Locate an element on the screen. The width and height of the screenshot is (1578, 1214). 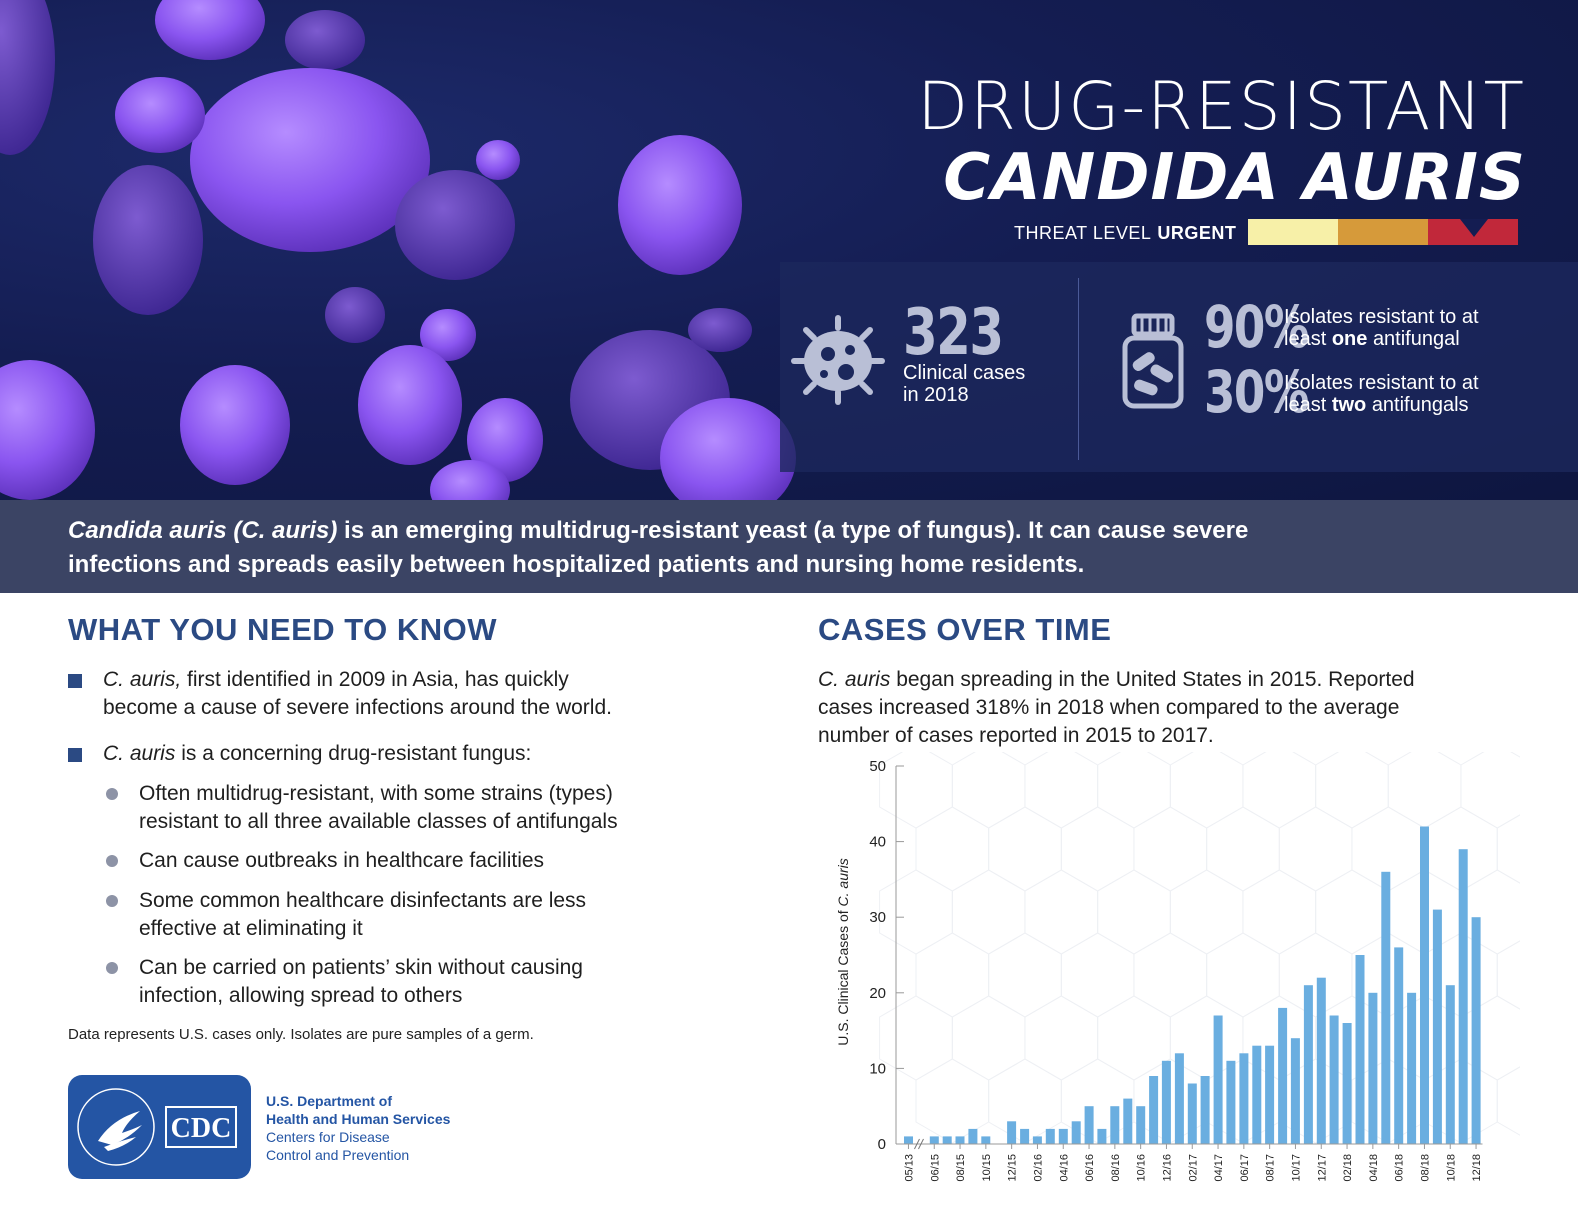
bar-09/15 is located at coordinates (973, 1136).